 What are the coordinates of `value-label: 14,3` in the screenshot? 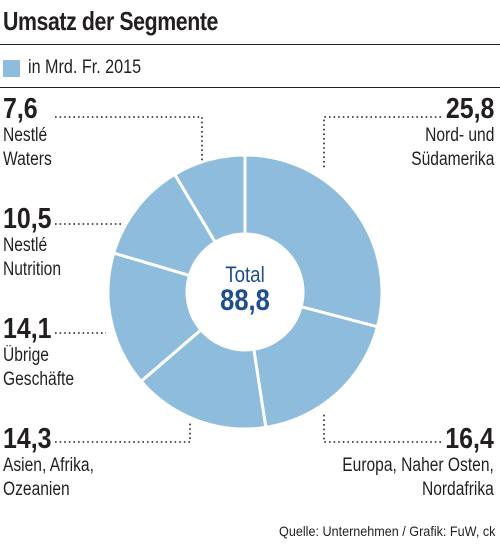 It's located at (27, 439).